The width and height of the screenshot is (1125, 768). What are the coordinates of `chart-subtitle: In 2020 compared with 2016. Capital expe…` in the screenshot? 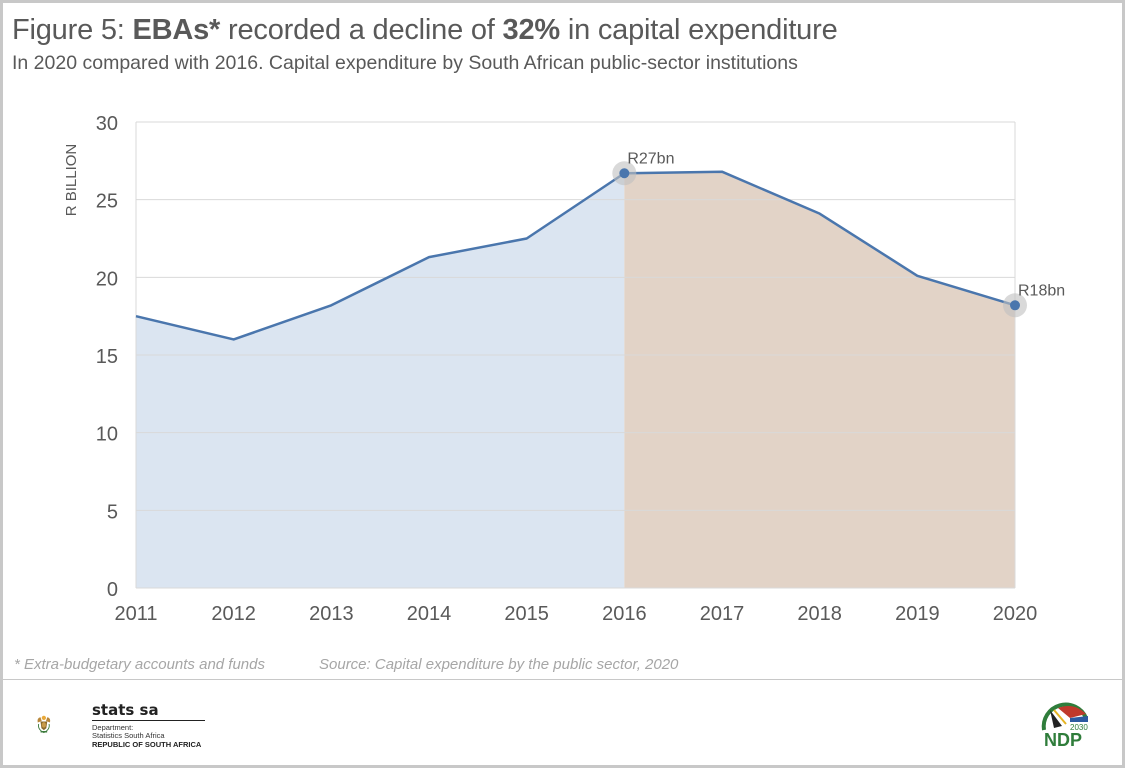 It's located at (405, 63).